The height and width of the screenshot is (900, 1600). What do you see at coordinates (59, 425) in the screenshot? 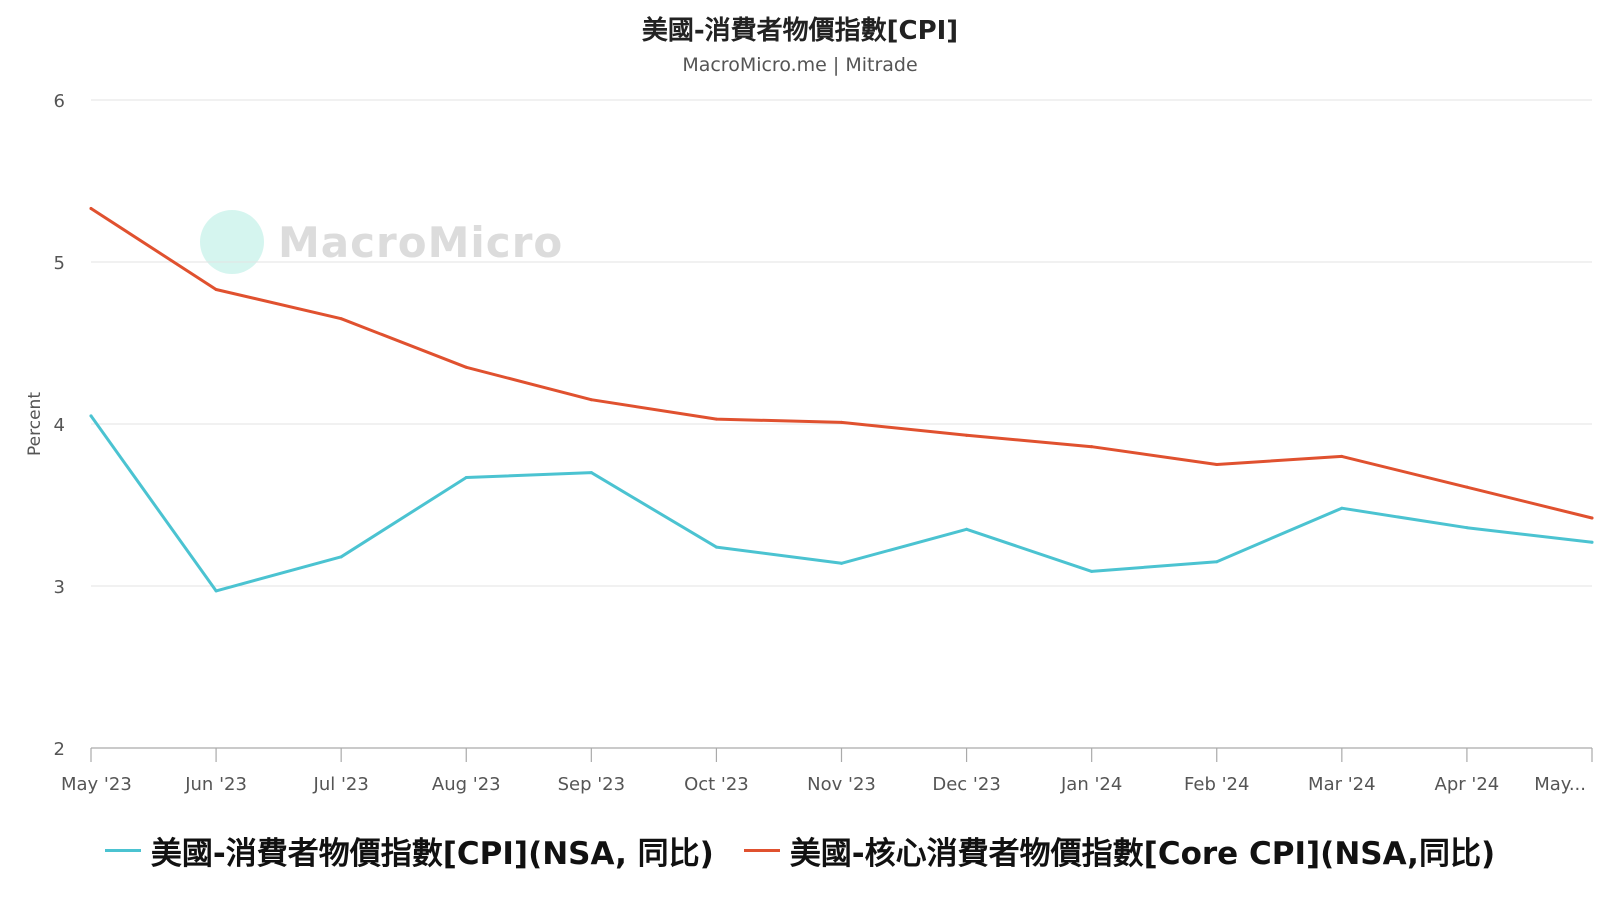
I see `y-tick-label: 4` at bounding box center [59, 425].